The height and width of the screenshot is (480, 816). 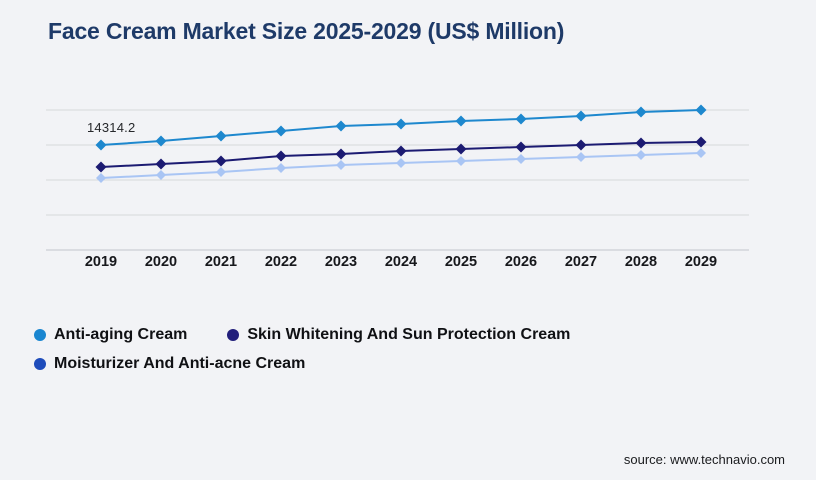 What do you see at coordinates (641, 262) in the screenshot?
I see `x-axis-label: 2028` at bounding box center [641, 262].